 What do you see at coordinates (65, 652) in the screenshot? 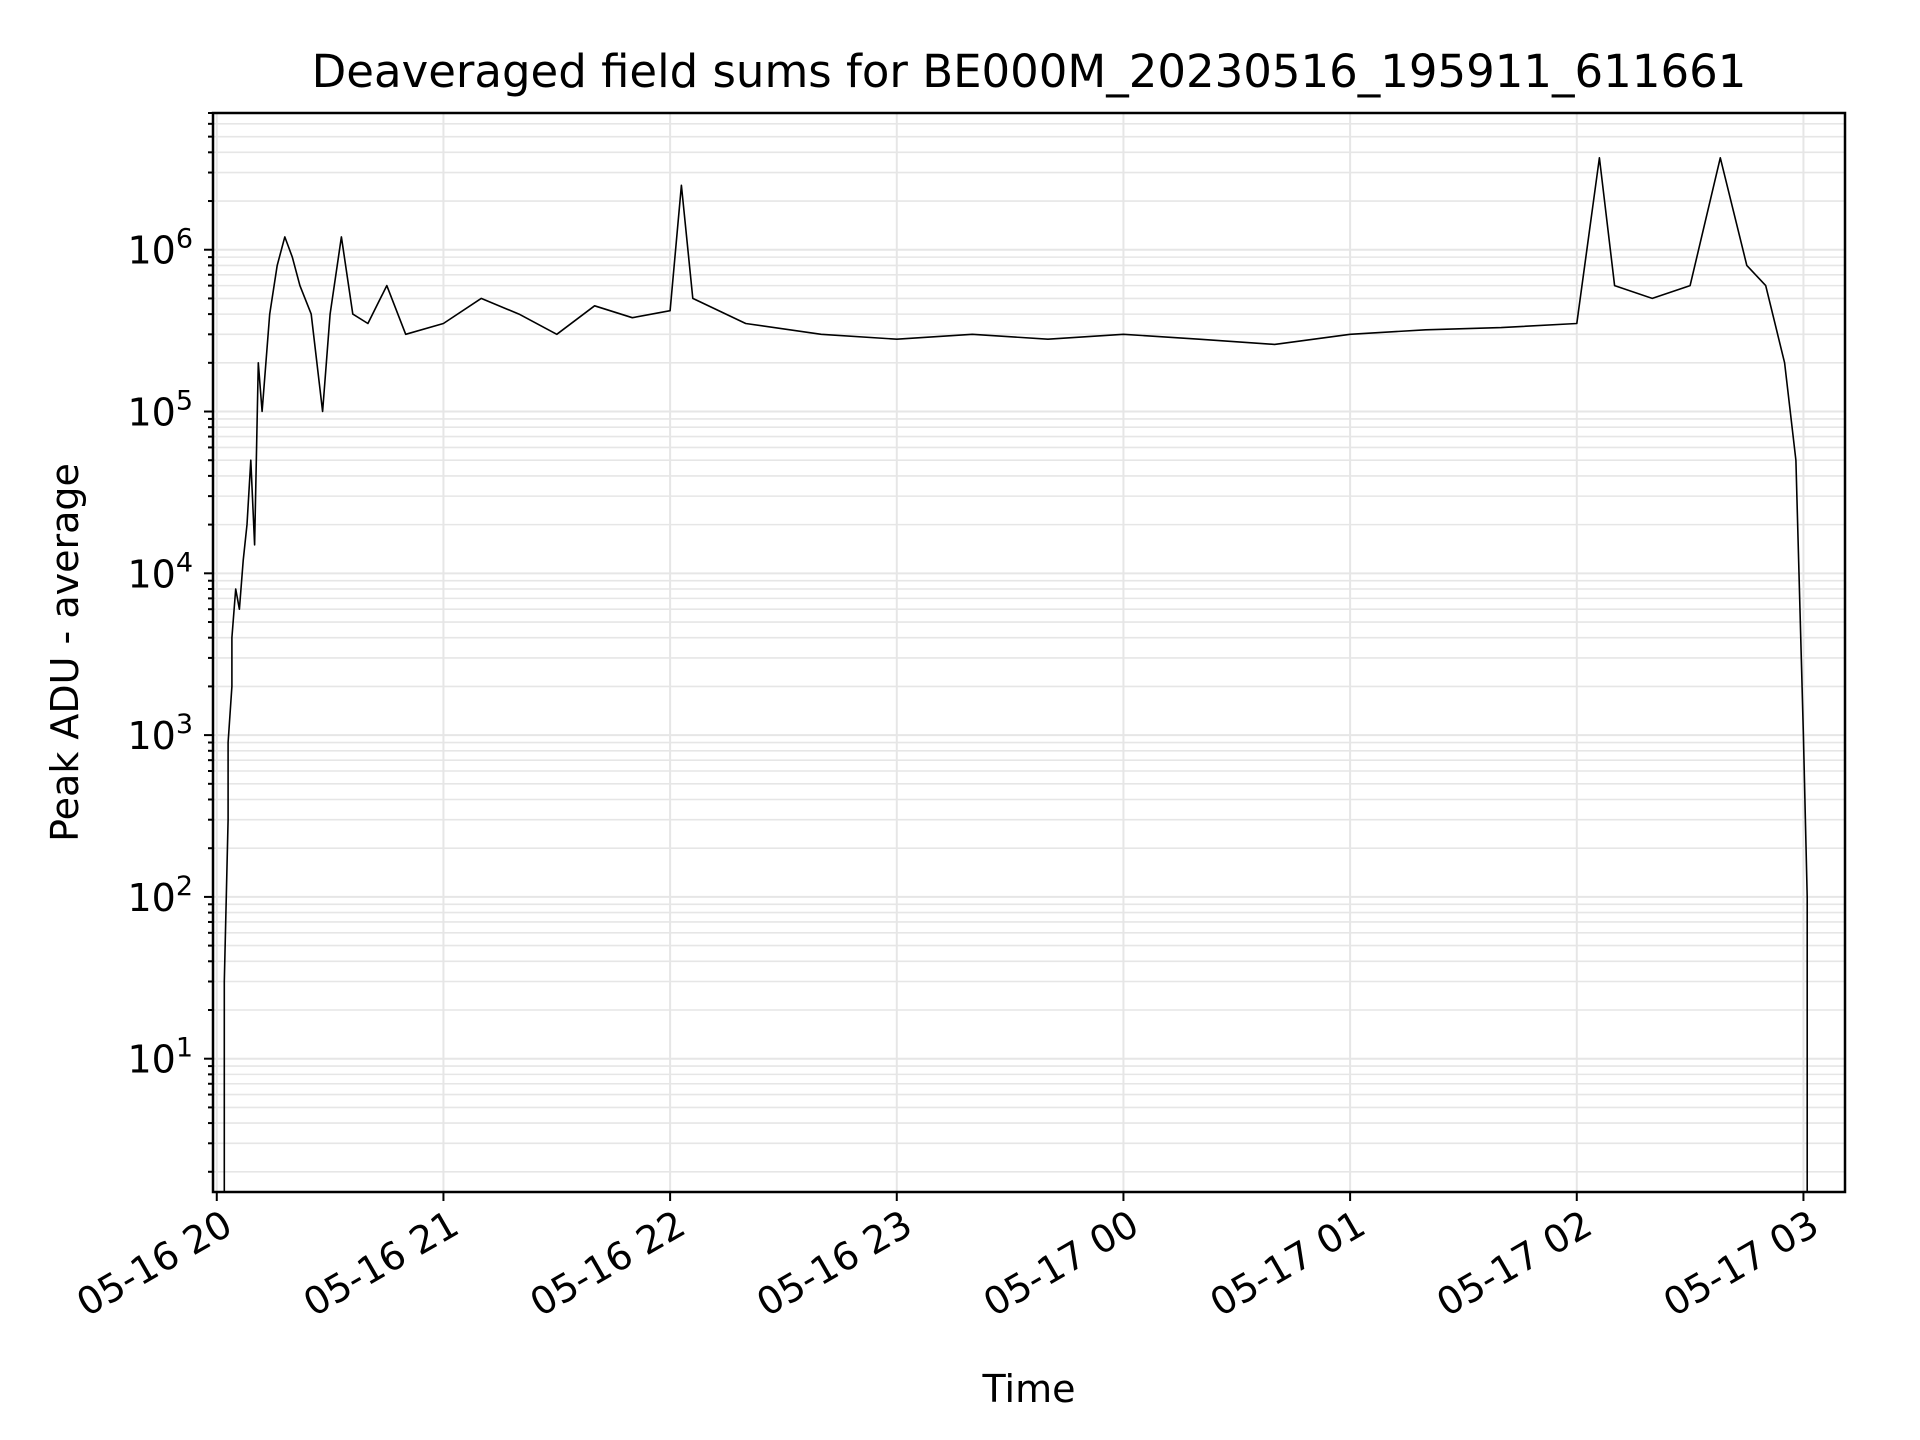
I see `y-axis-label: Peak ADU - average` at bounding box center [65, 652].